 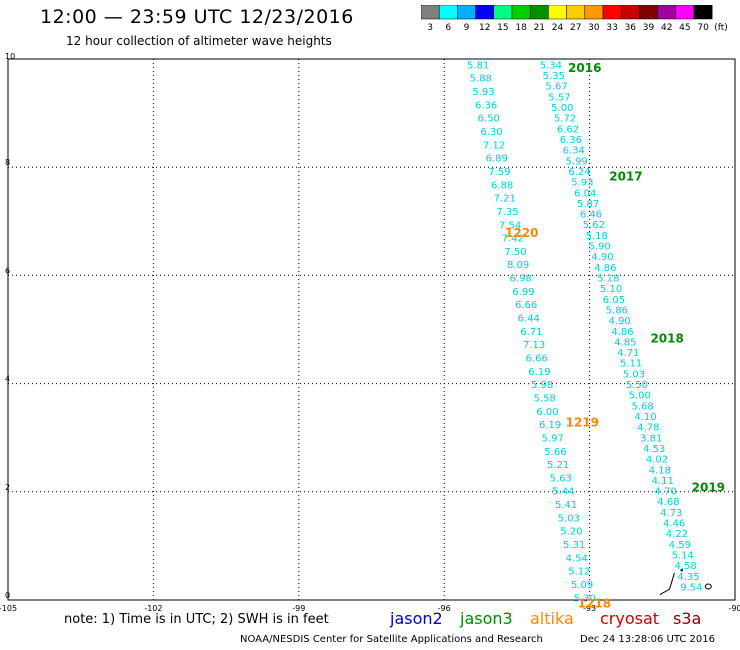 What do you see at coordinates (591, 215) in the screenshot?
I see `wave-height-value: 6.46` at bounding box center [591, 215].